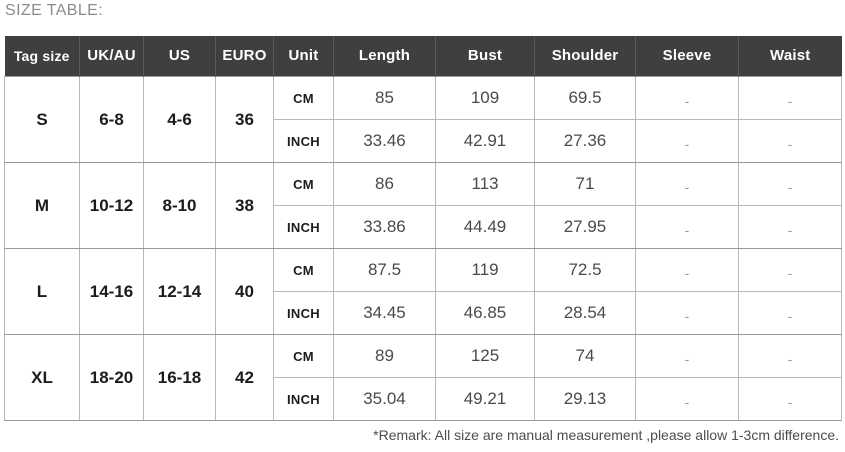 This screenshot has width=845, height=452. I want to click on cell-uk-au: 18-20, so click(111, 377).